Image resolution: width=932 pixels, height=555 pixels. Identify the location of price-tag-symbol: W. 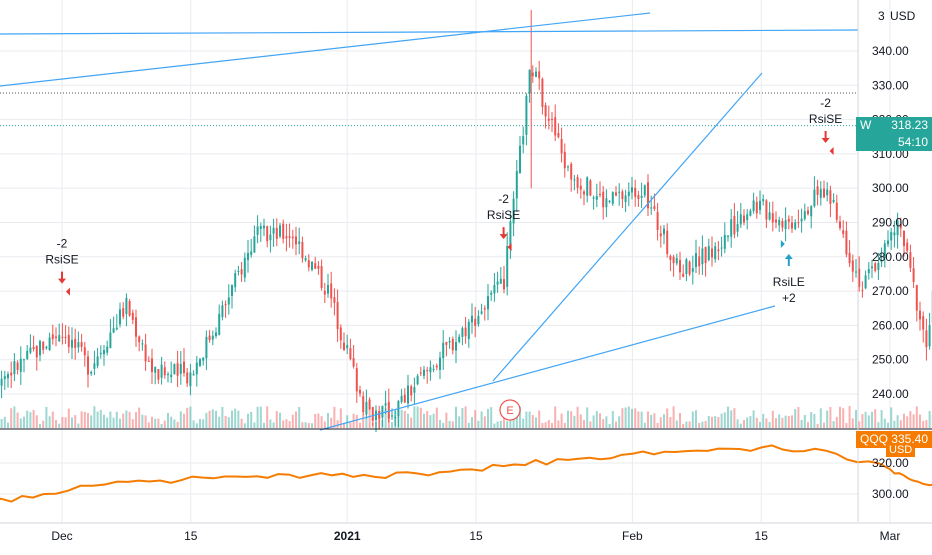
(865, 125).